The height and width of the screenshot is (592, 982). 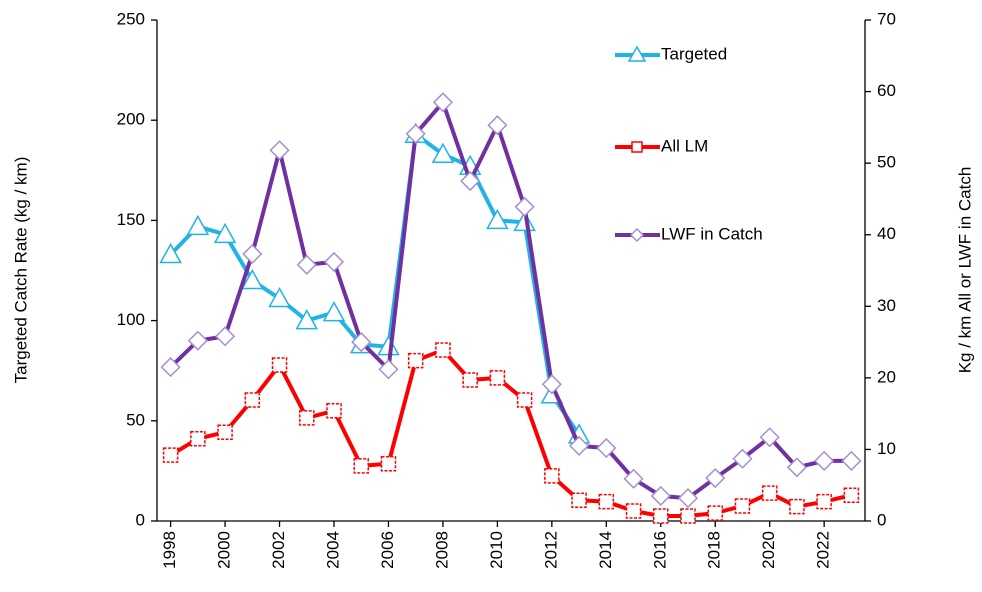 What do you see at coordinates (712, 233) in the screenshot?
I see `legend-label: LWF in Catch` at bounding box center [712, 233].